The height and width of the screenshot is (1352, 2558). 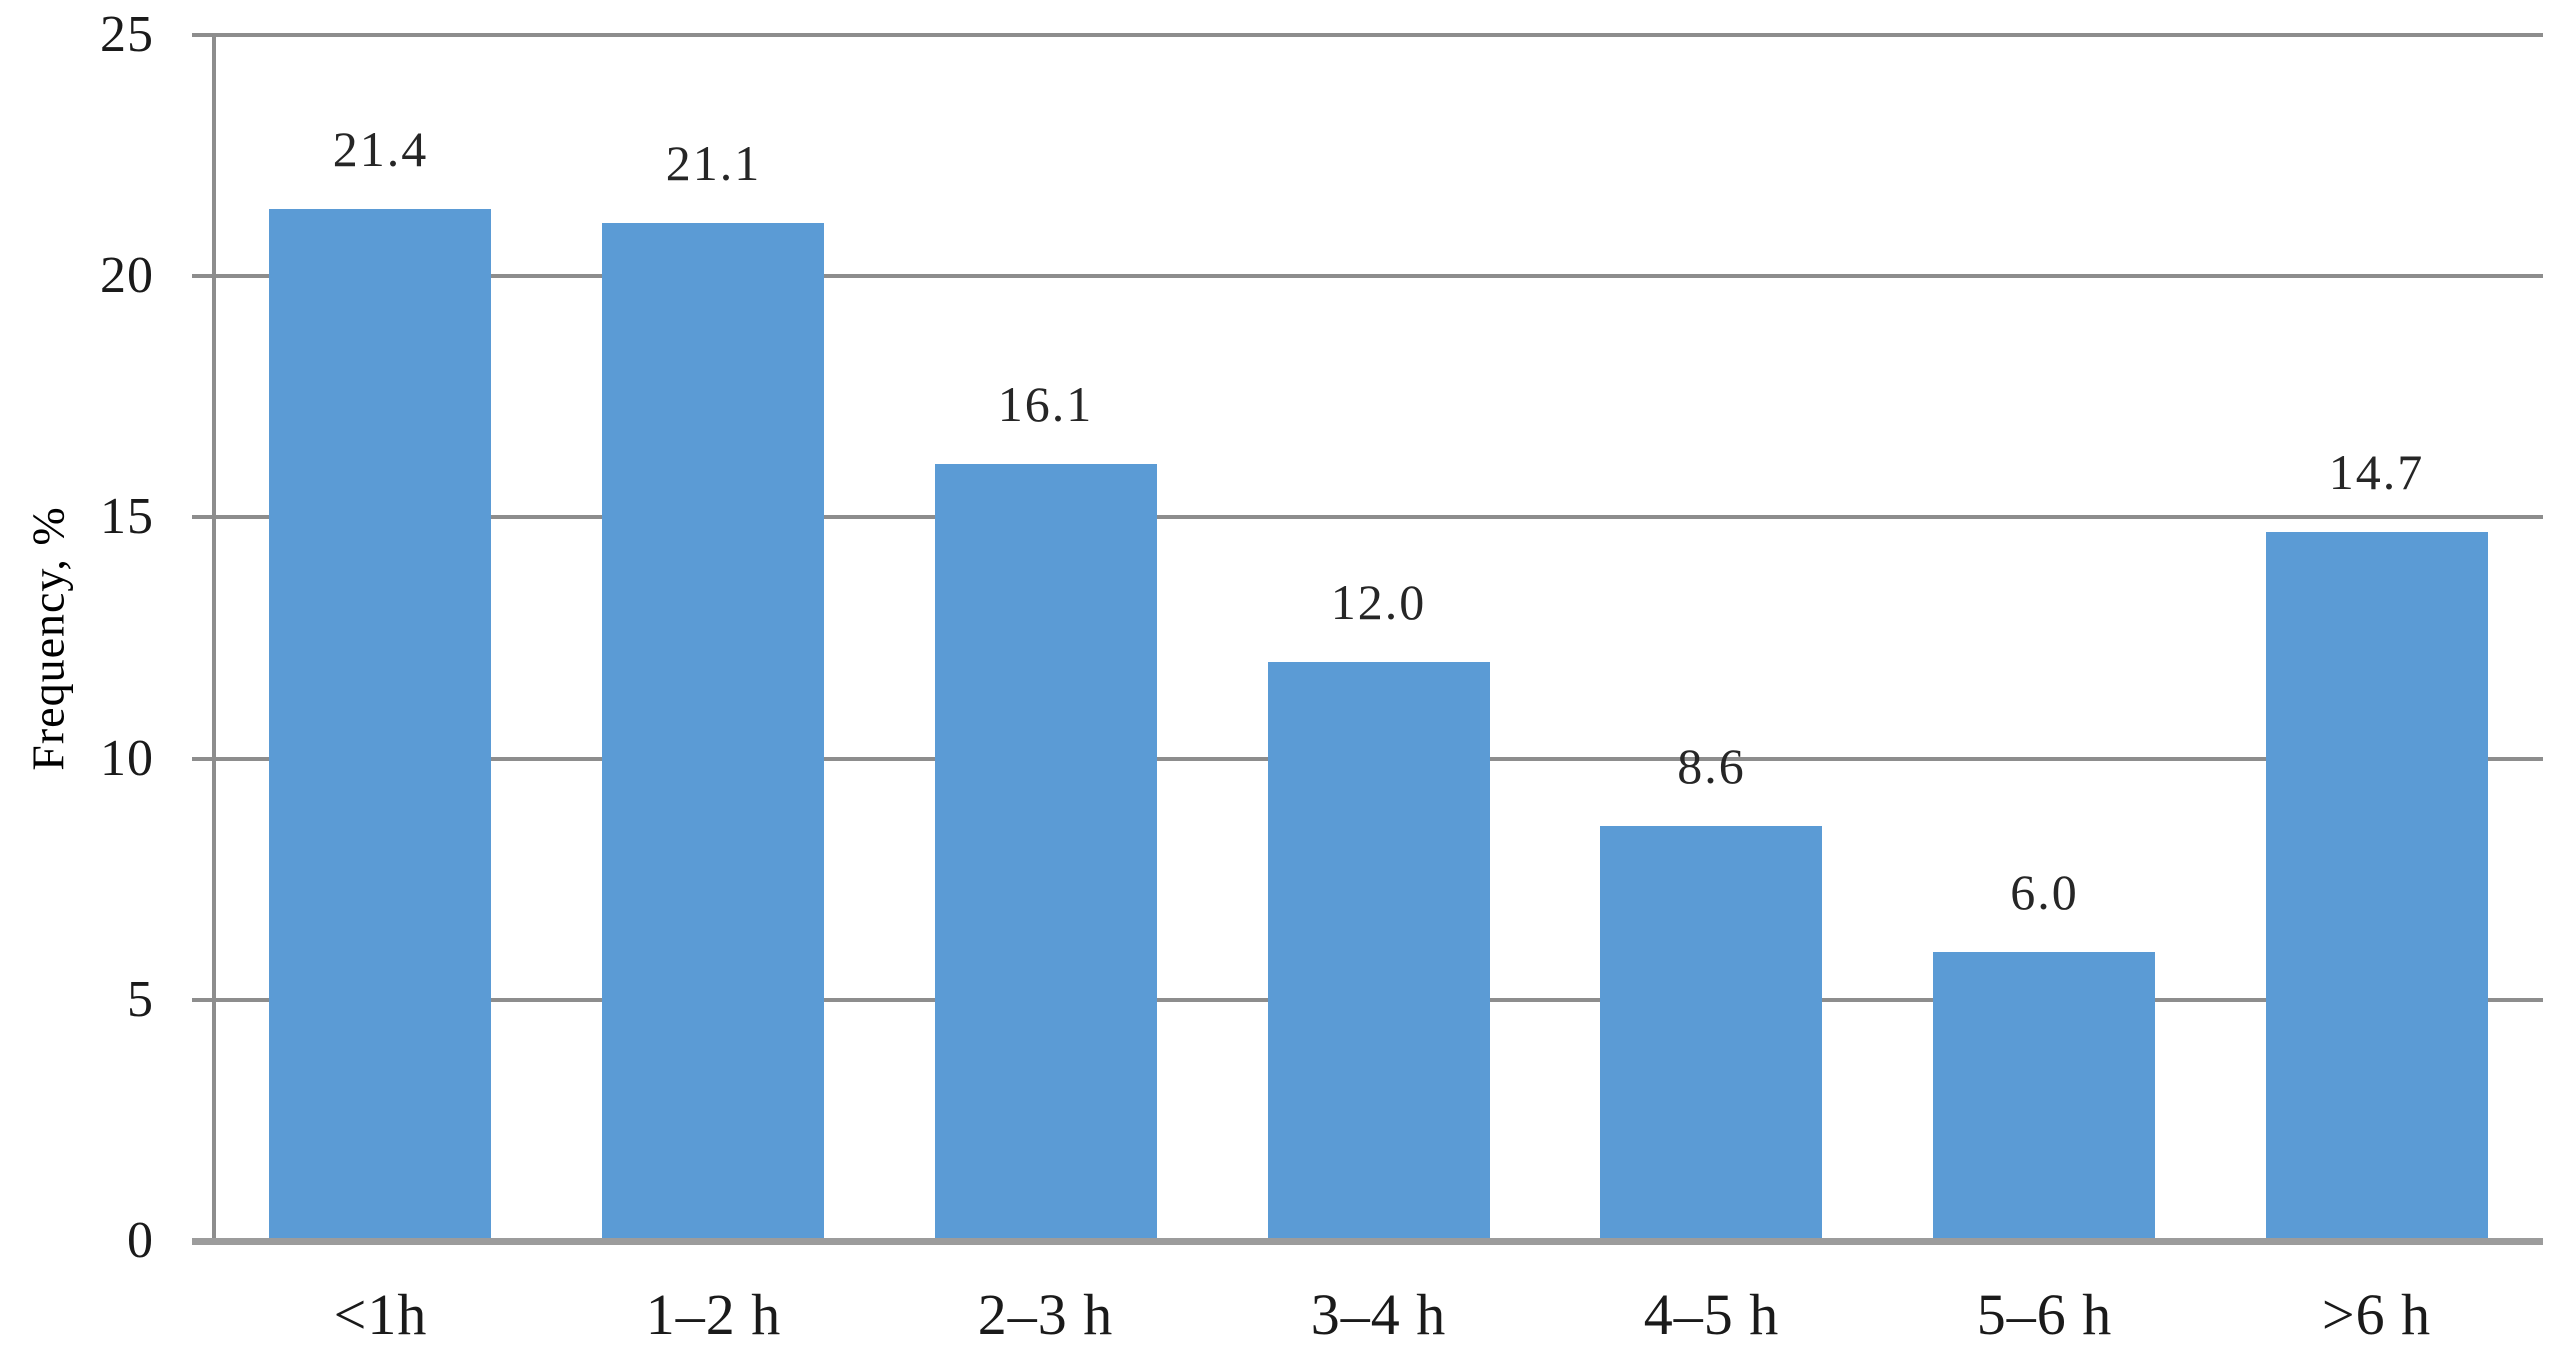 What do you see at coordinates (1711, 766) in the screenshot?
I see `value-label-5: 8.6` at bounding box center [1711, 766].